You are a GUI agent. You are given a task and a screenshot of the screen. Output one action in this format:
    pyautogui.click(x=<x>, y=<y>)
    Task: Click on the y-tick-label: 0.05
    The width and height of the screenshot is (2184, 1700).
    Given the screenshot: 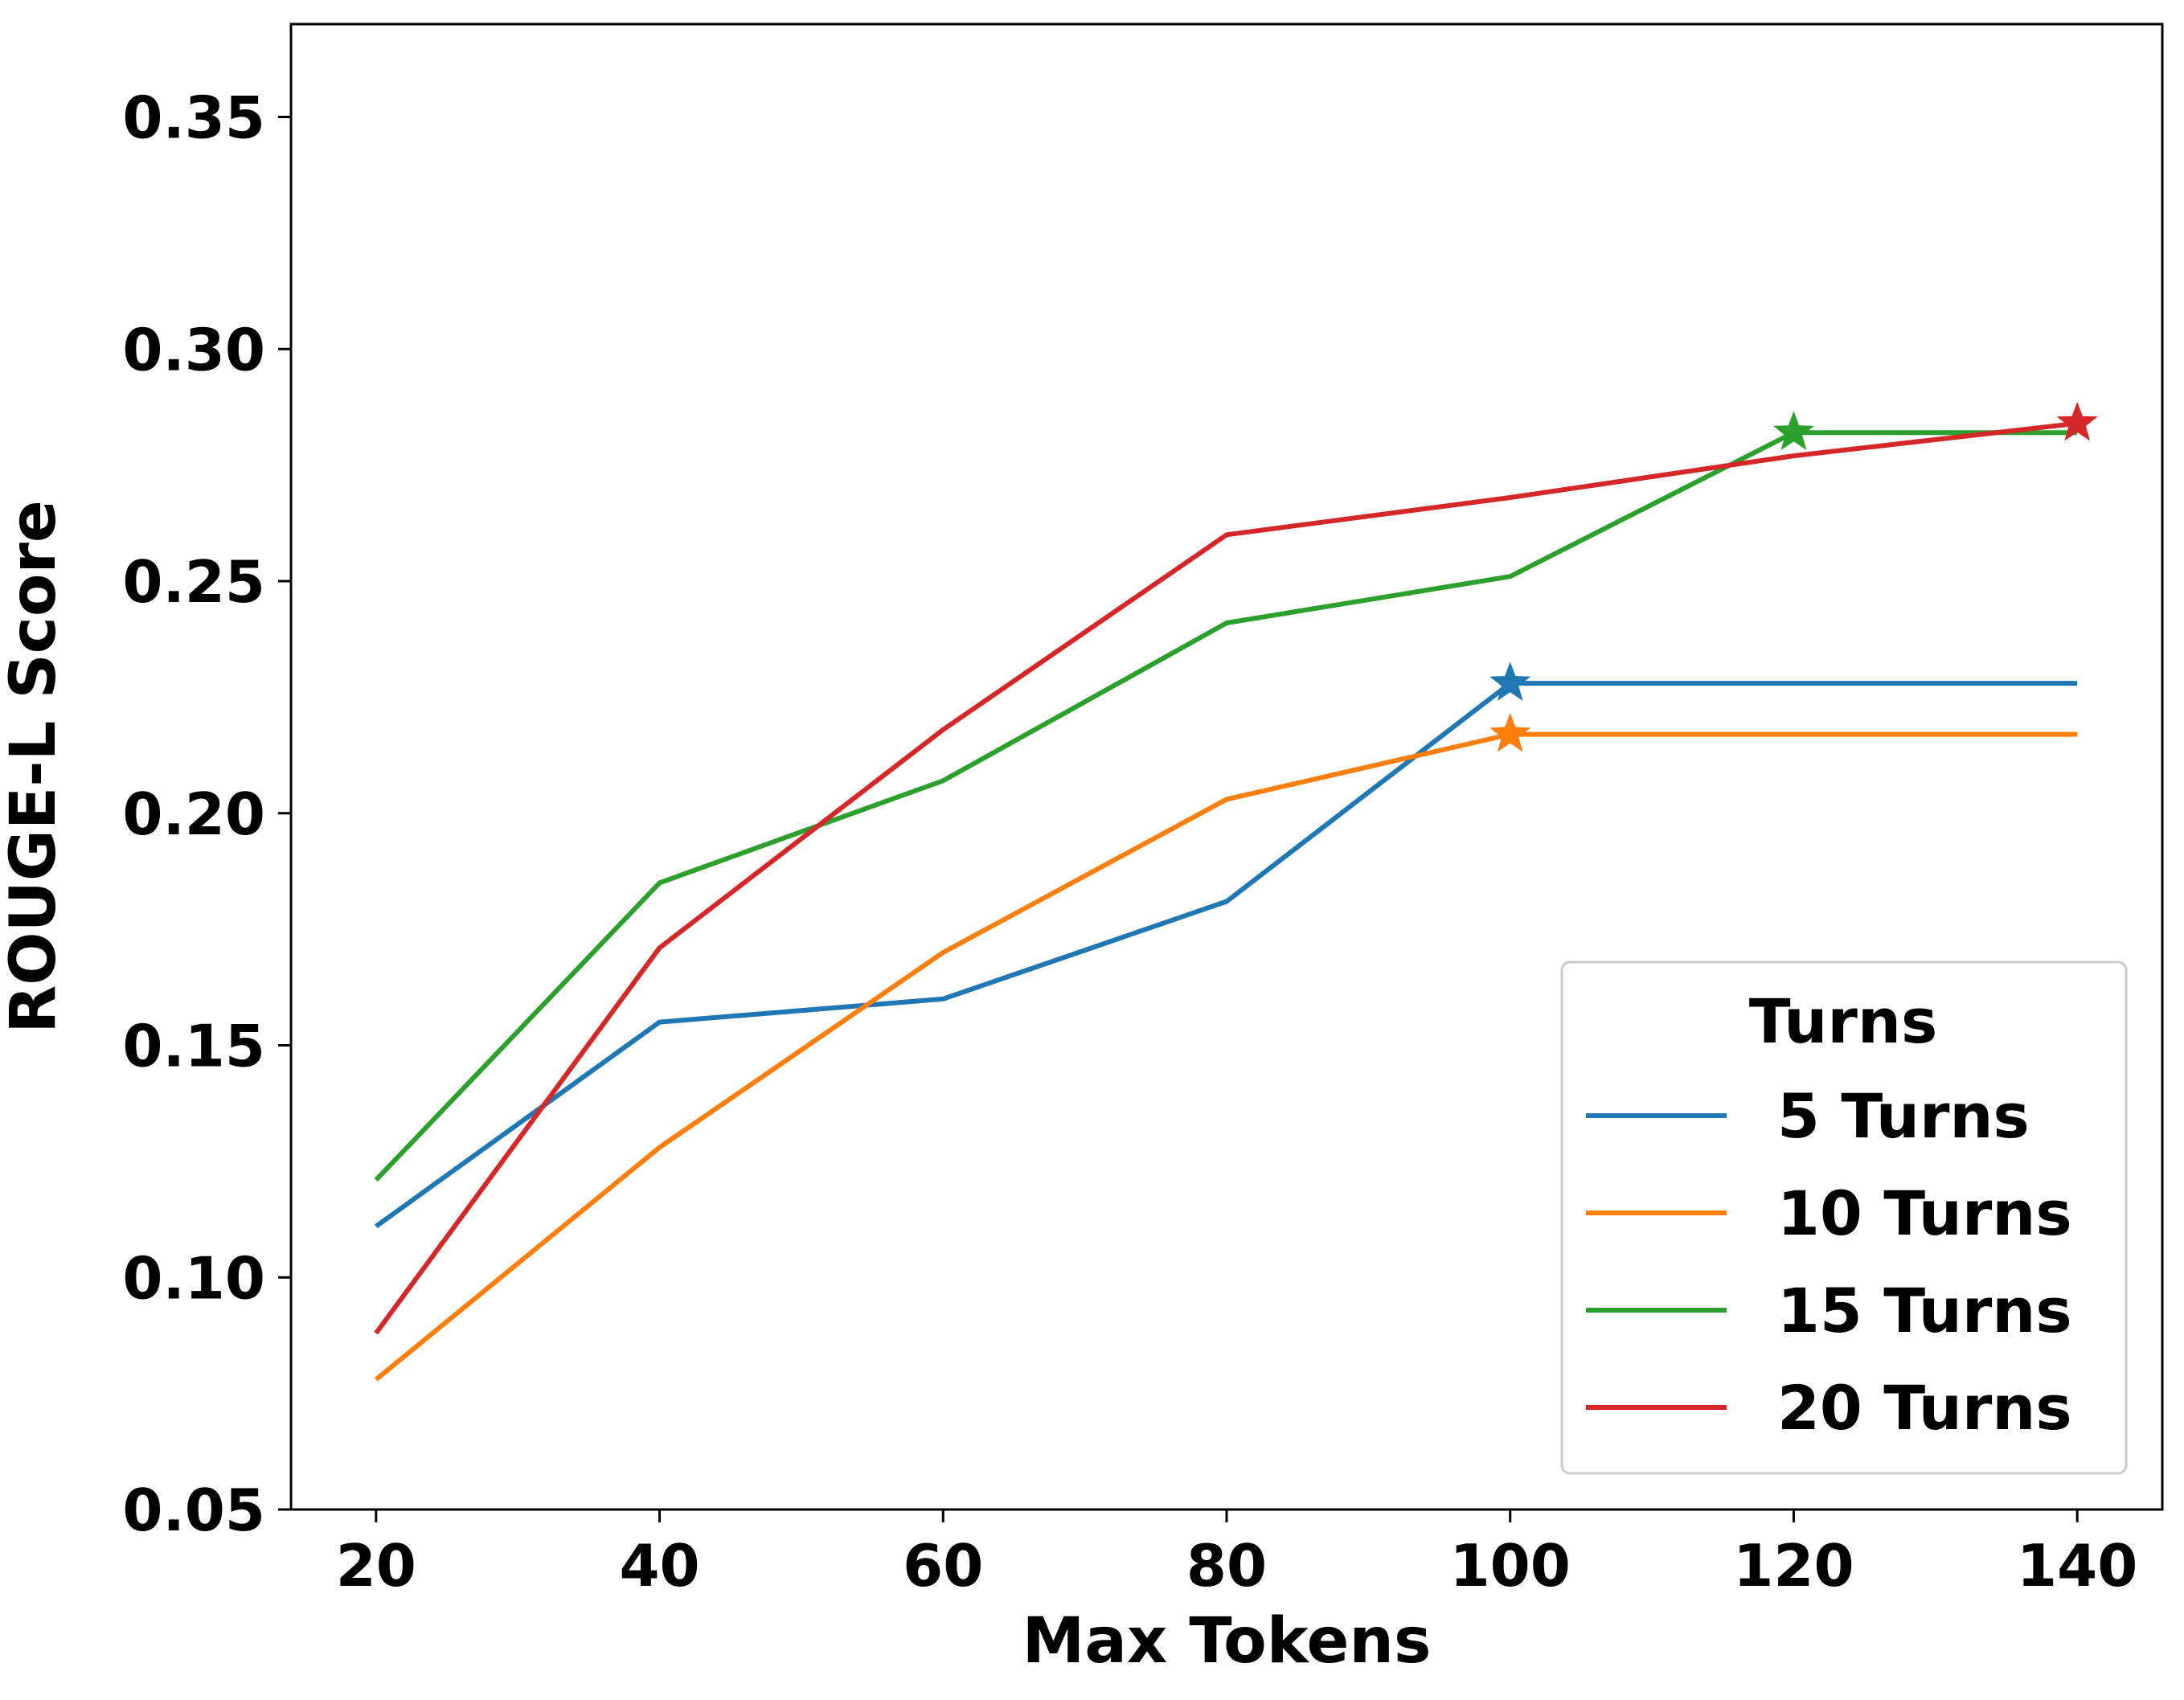 What is the action you would take?
    pyautogui.click(x=193, y=1511)
    